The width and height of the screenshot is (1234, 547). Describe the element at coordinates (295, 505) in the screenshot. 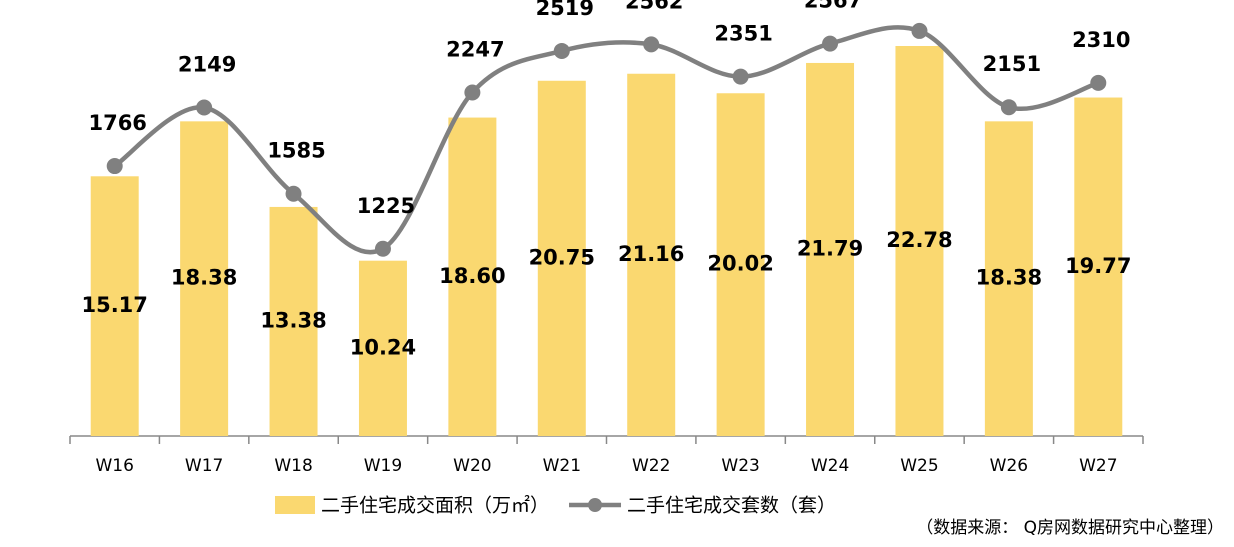

I see `legend-swatch` at that location.